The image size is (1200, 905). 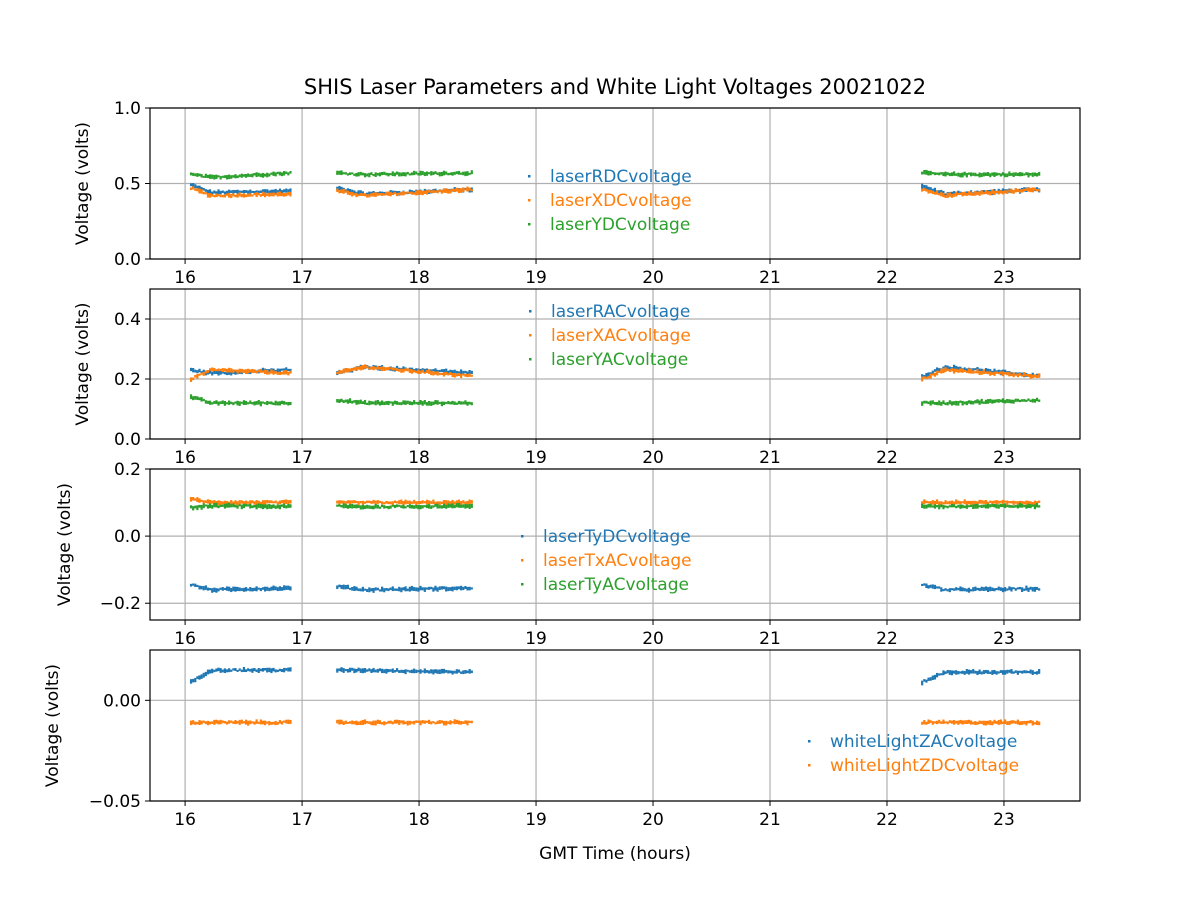 I want to click on x-tick-label: 17, so click(x=302, y=639).